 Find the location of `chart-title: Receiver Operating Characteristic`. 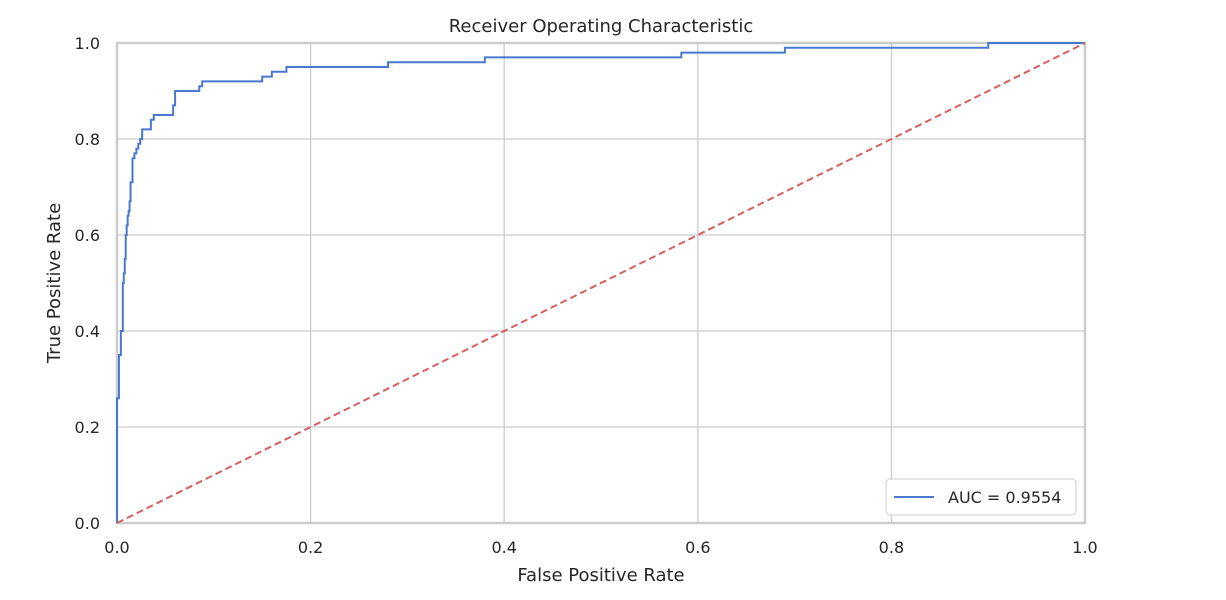

chart-title: Receiver Operating Characteristic is located at coordinates (601, 26).